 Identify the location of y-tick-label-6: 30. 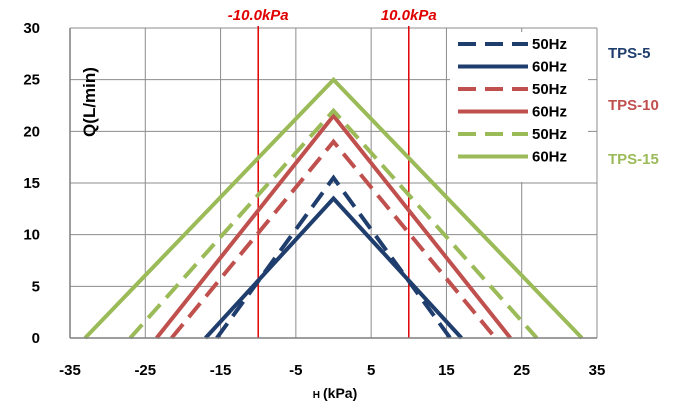
(31, 28).